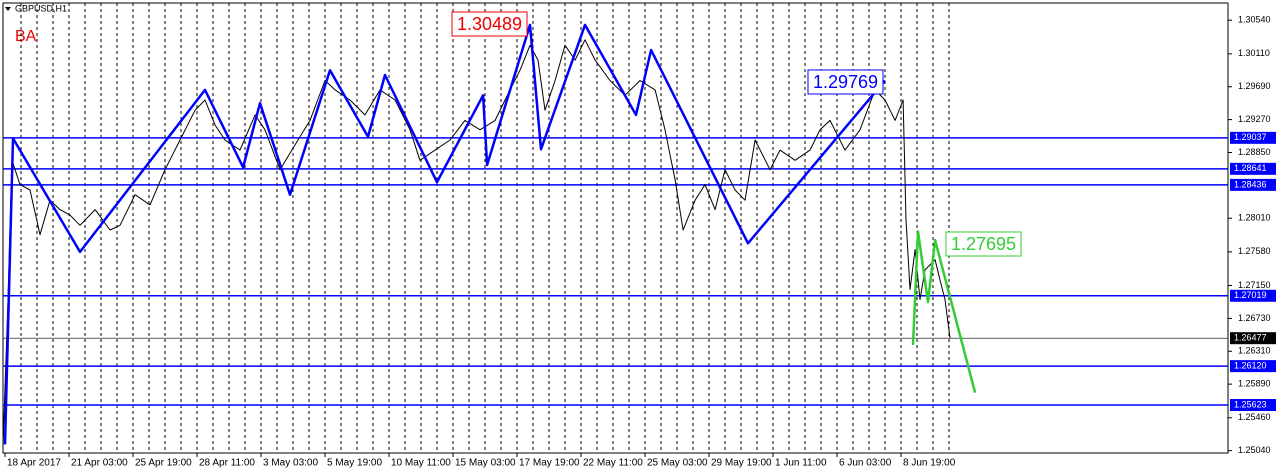 The width and height of the screenshot is (1276, 473). Describe the element at coordinates (1250, 184) in the screenshot. I see `level-line-label: 1.28436` at that location.